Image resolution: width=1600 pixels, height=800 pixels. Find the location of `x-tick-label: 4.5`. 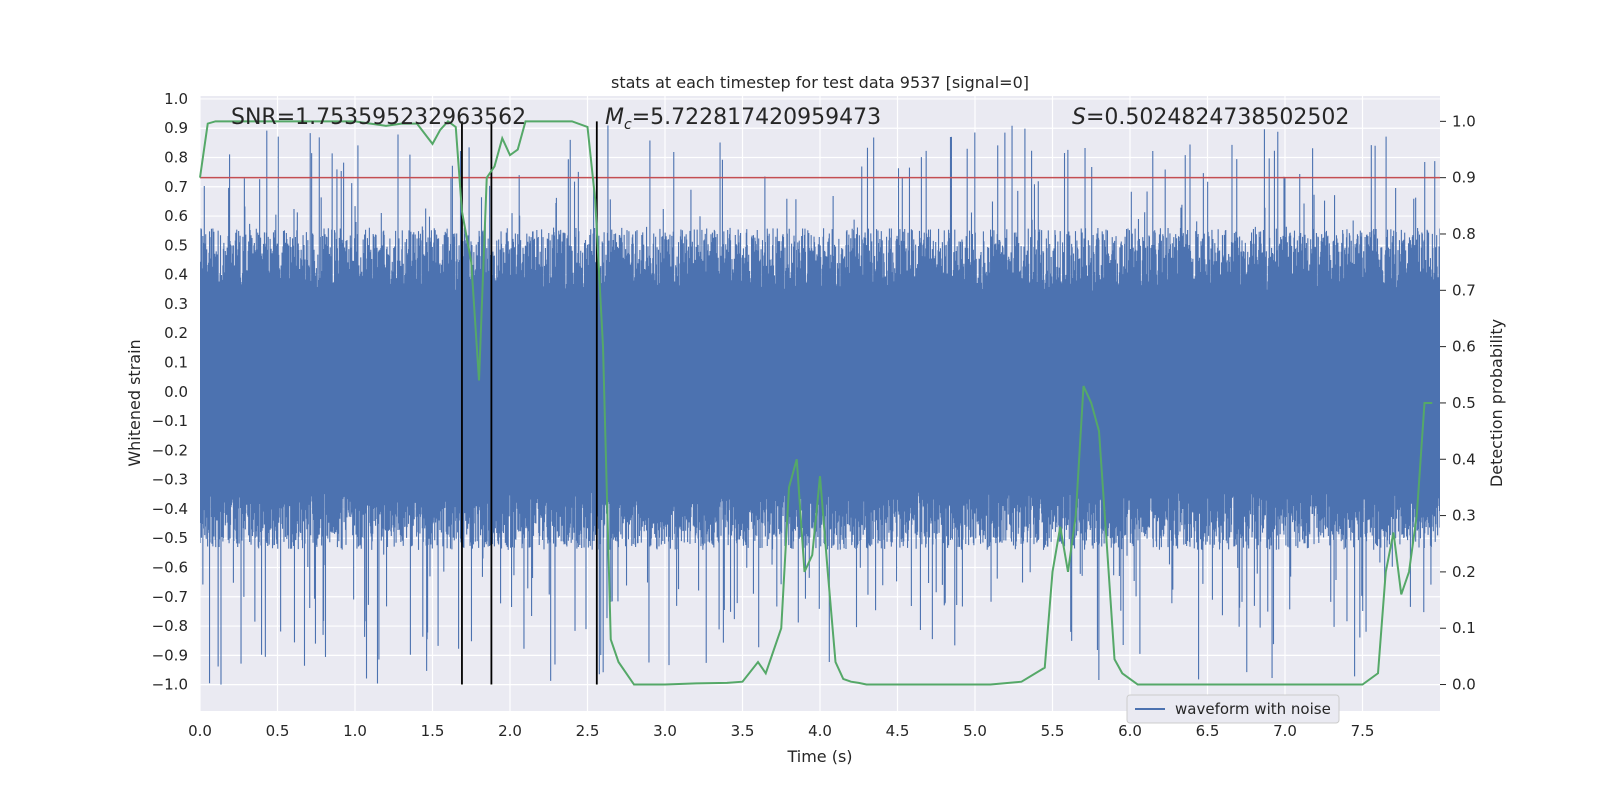

x-tick-label: 4.5 is located at coordinates (898, 731).